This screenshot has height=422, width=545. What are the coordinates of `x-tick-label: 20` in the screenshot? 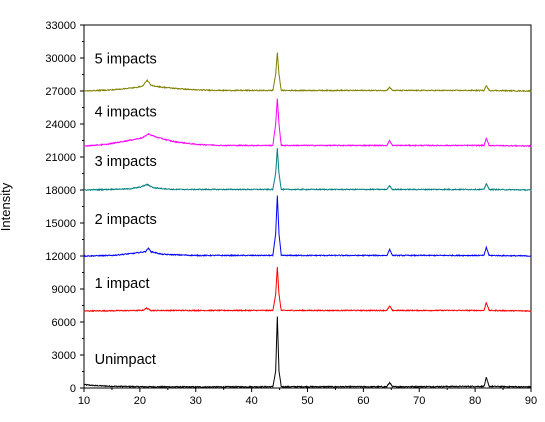 It's located at (140, 401).